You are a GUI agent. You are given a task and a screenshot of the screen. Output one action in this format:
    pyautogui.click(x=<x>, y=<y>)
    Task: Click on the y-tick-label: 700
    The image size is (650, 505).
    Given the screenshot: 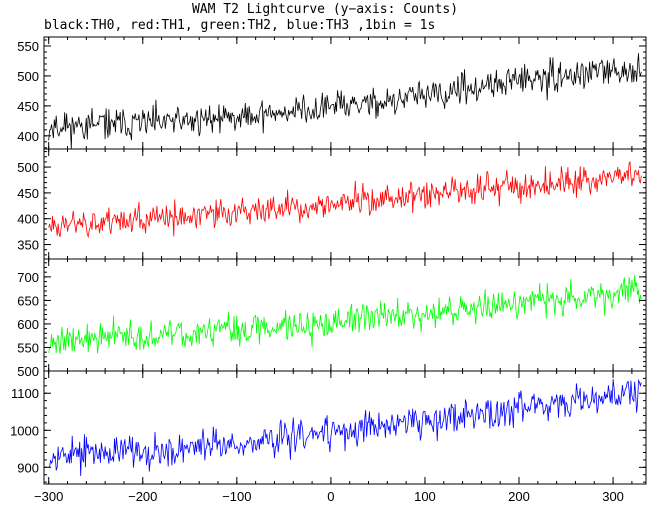 What is the action you would take?
    pyautogui.click(x=28, y=277)
    